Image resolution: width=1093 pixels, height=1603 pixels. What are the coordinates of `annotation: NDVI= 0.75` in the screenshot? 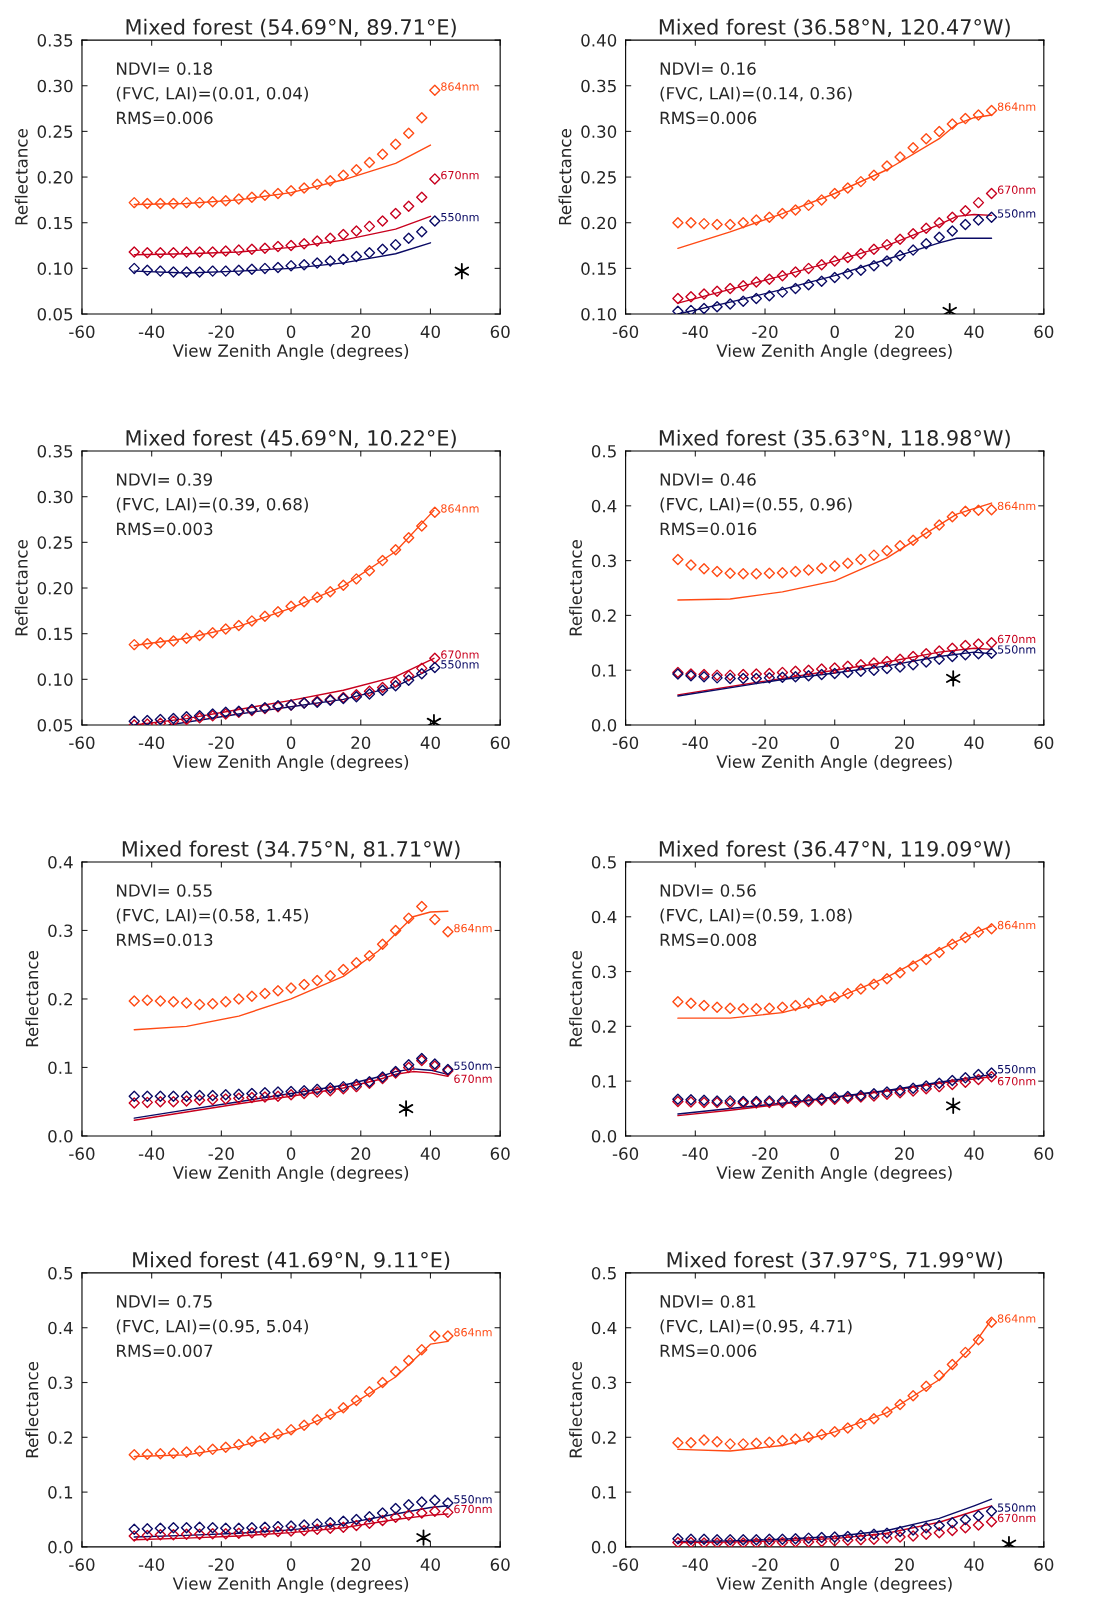 It's located at (164, 1301).